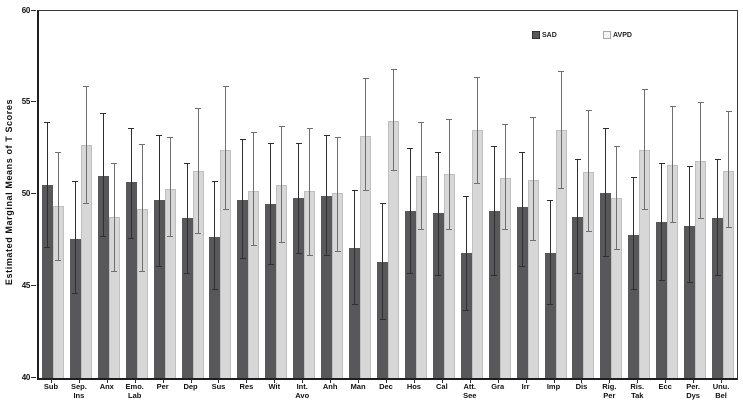  I want to click on x-tick-label: Rig. Per, so click(609, 391).